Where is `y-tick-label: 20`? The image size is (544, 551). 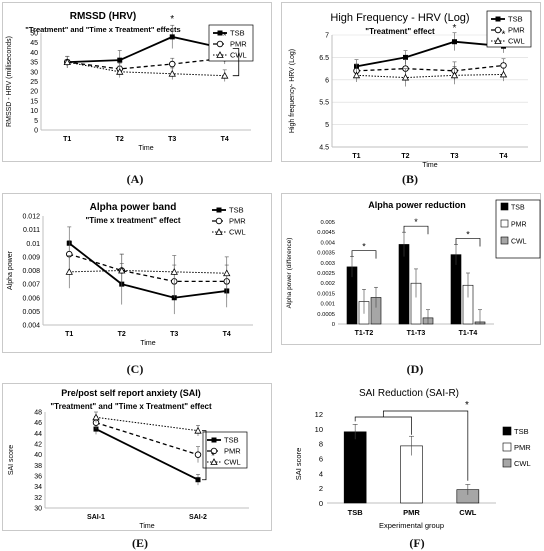
y-tick-label: 20 is located at coordinates (34, 92).